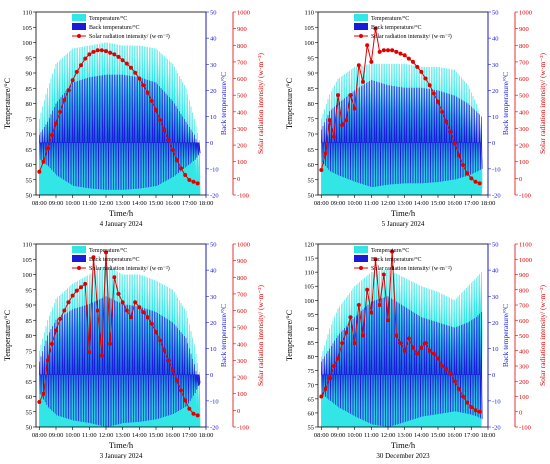  What do you see at coordinates (242, 162) in the screenshot?
I see `y-right2-tick-label: 100` at bounding box center [242, 162].